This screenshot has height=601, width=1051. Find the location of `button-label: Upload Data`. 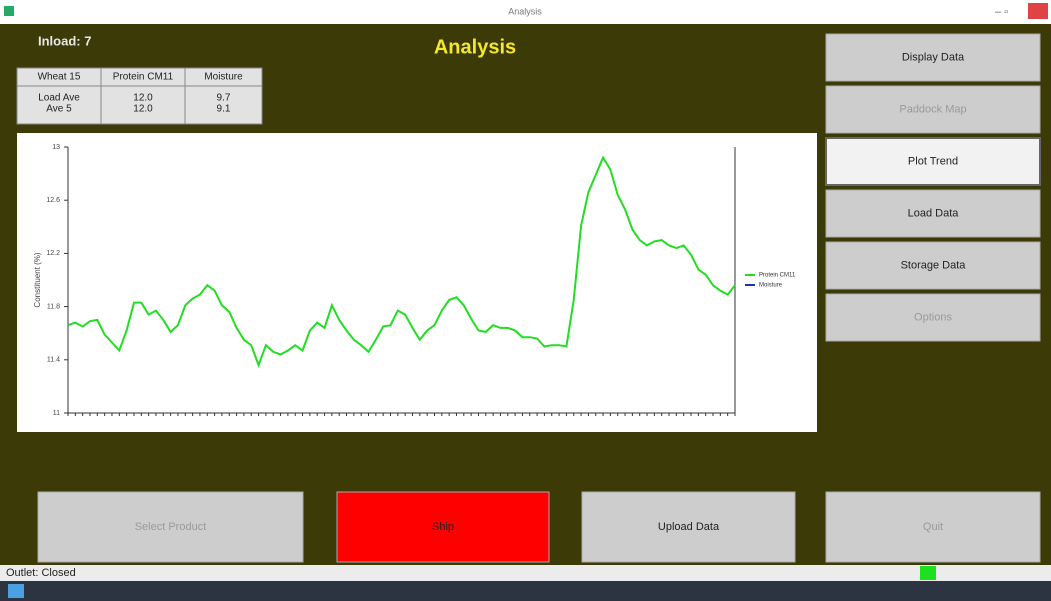

button-label: Upload Data is located at coordinates (689, 527).